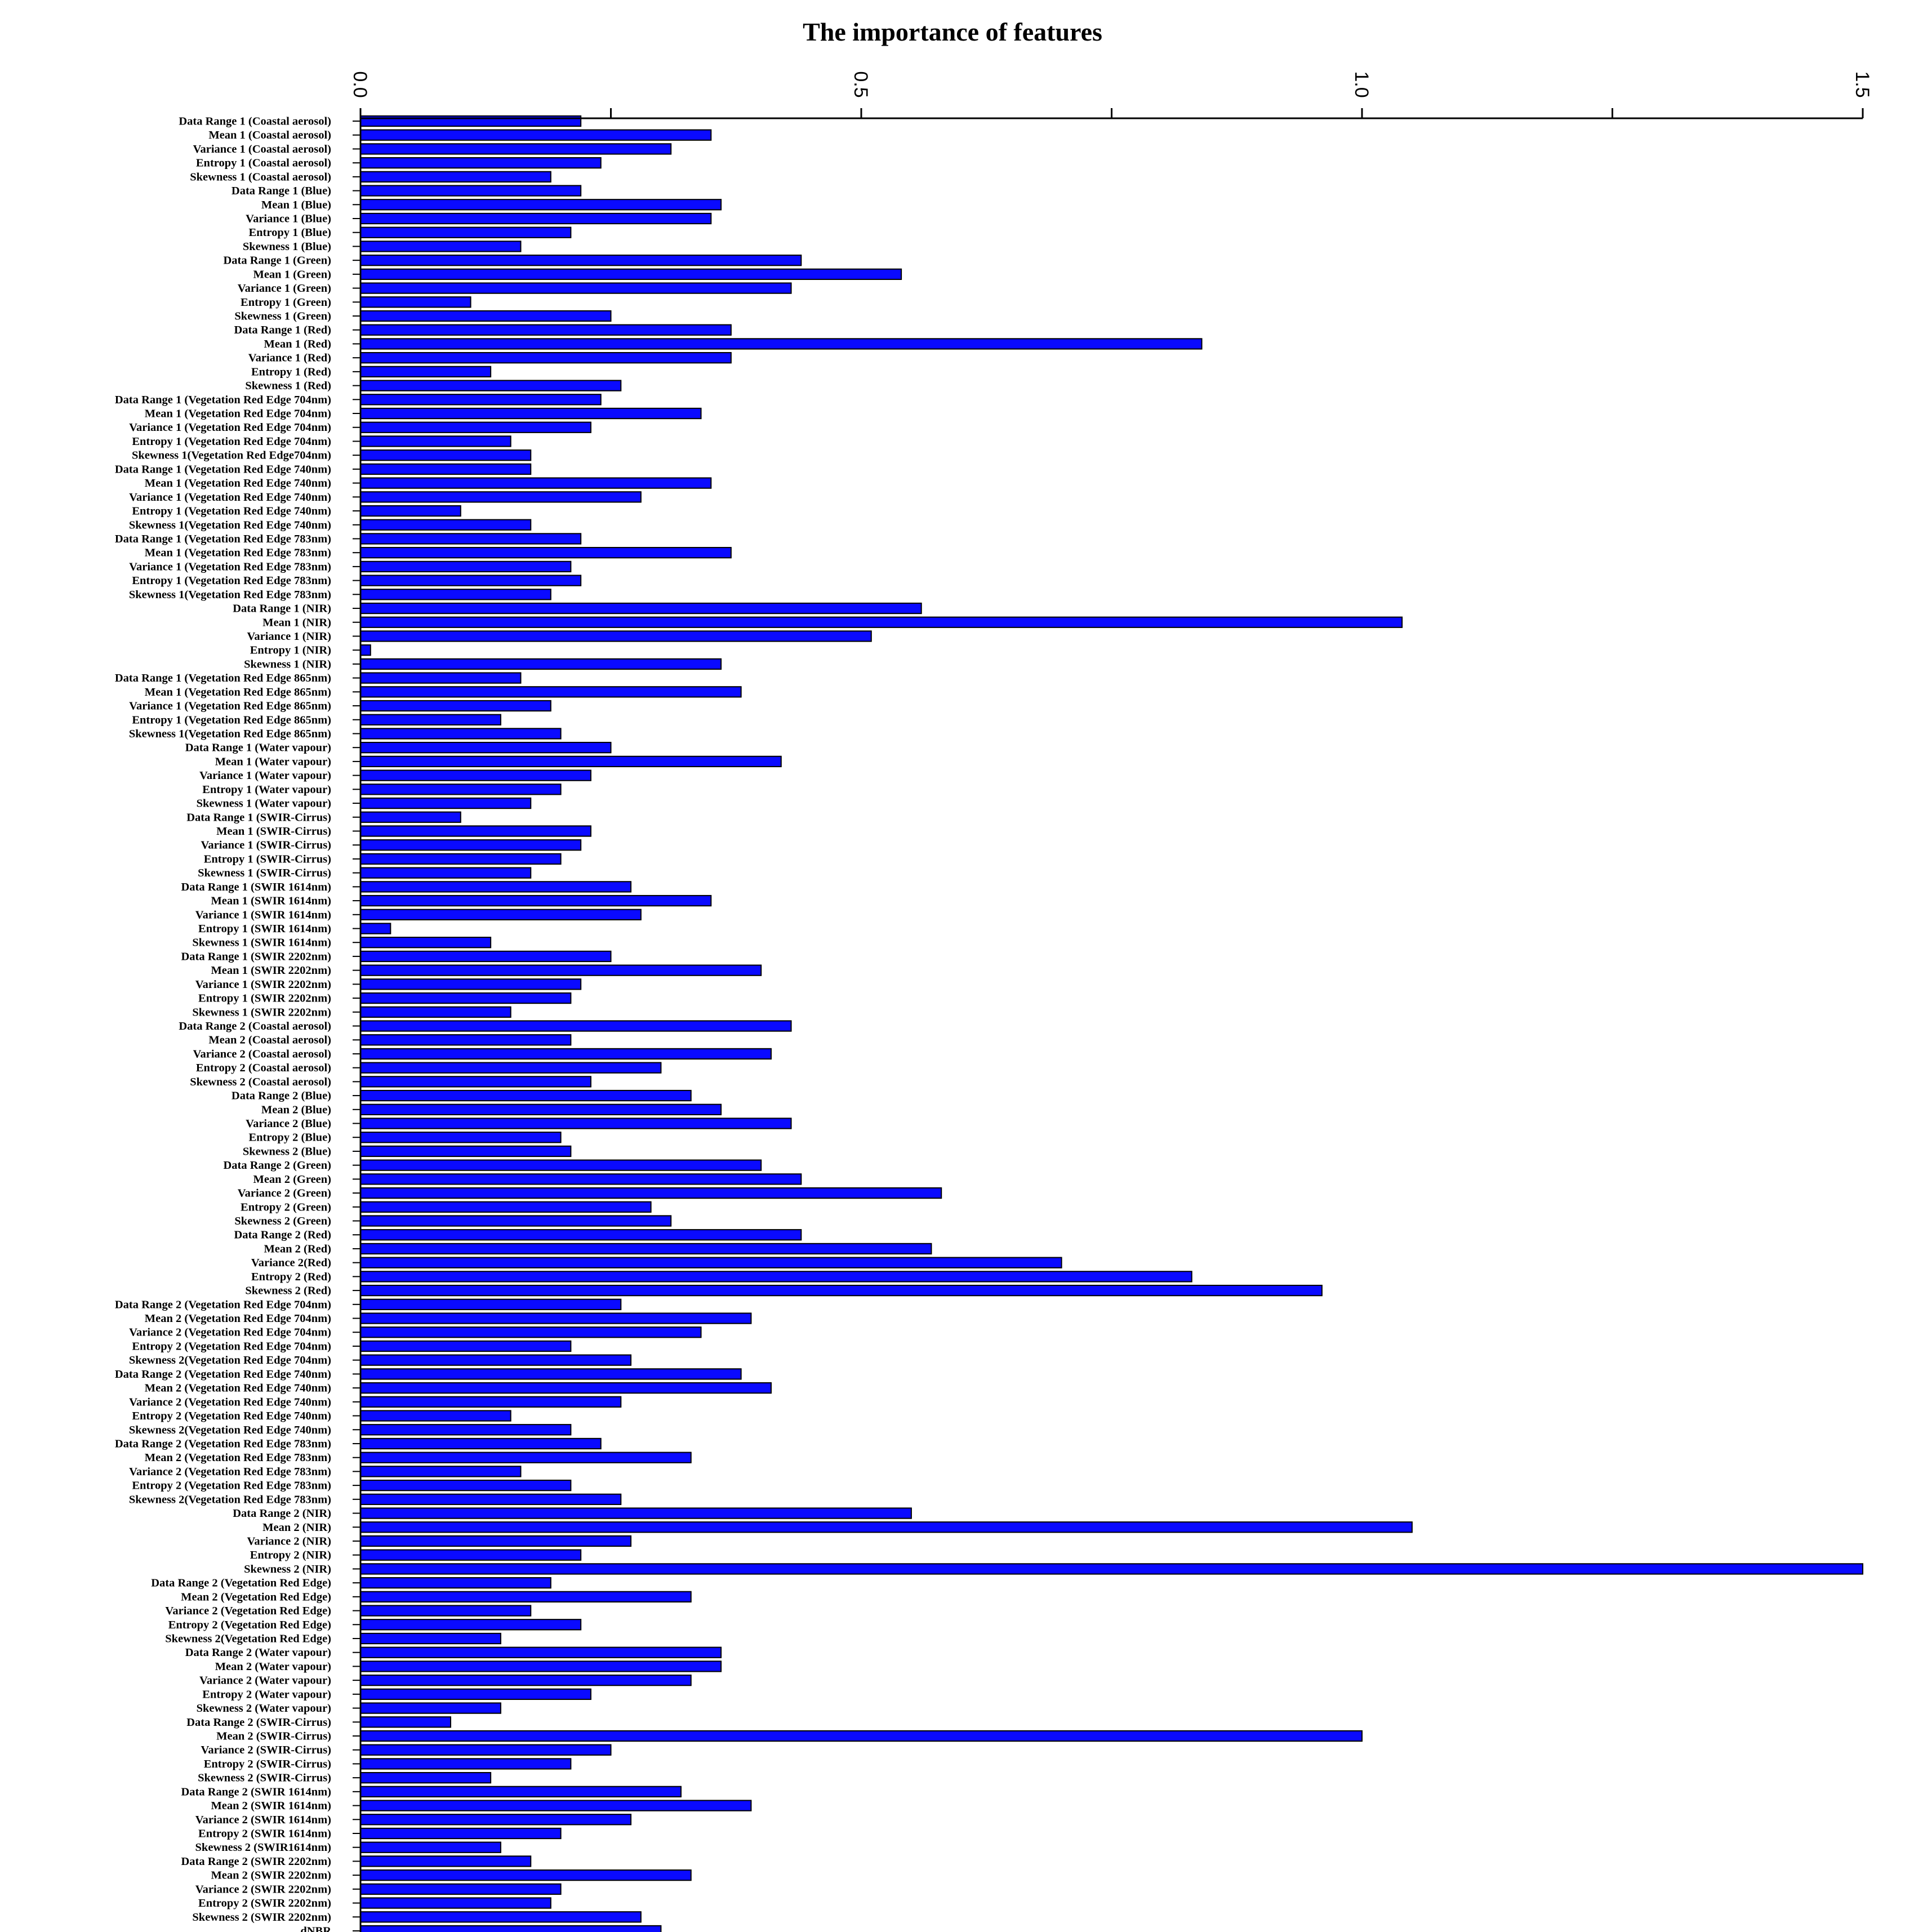  I want to click on y-tick-label: Skewness 1 (Coastal aerosol), so click(260, 177).